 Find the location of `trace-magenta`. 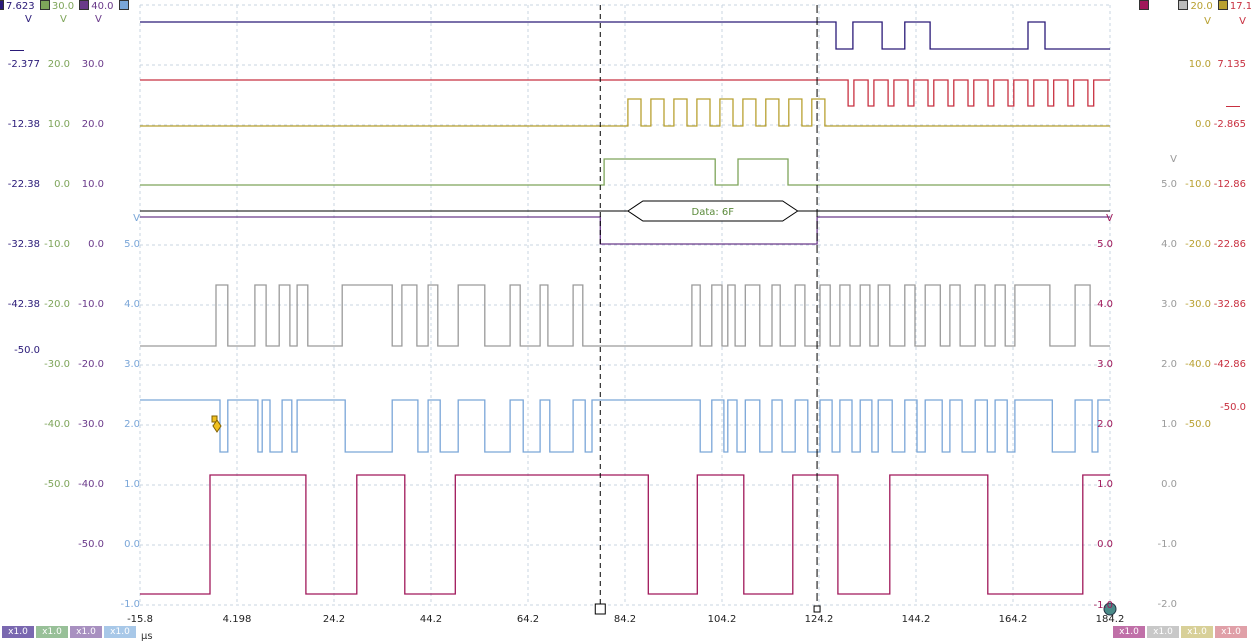

trace-magenta is located at coordinates (625, 534).